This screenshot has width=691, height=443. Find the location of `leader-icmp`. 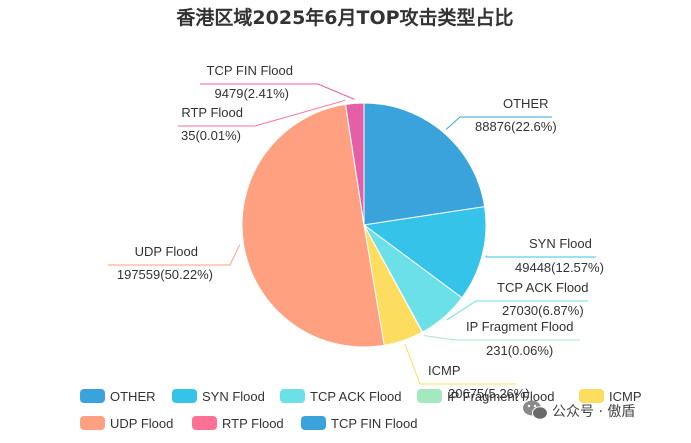

leader-icmp is located at coordinates (460, 364).